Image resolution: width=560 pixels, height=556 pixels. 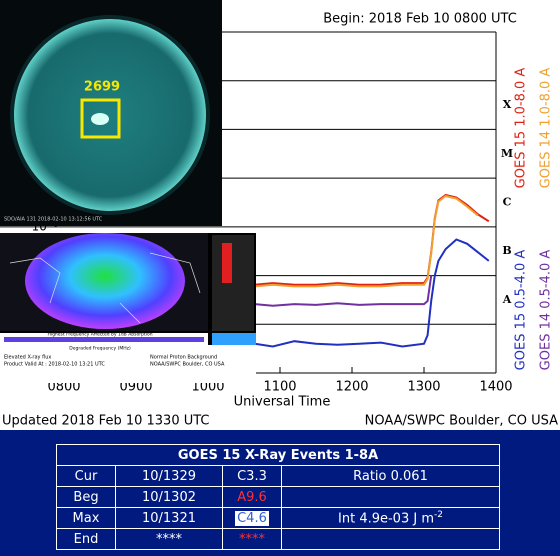 What do you see at coordinates (420, 19) in the screenshot?
I see `begin-label: Begin: 2018 Feb 10 0800 UTC` at bounding box center [420, 19].